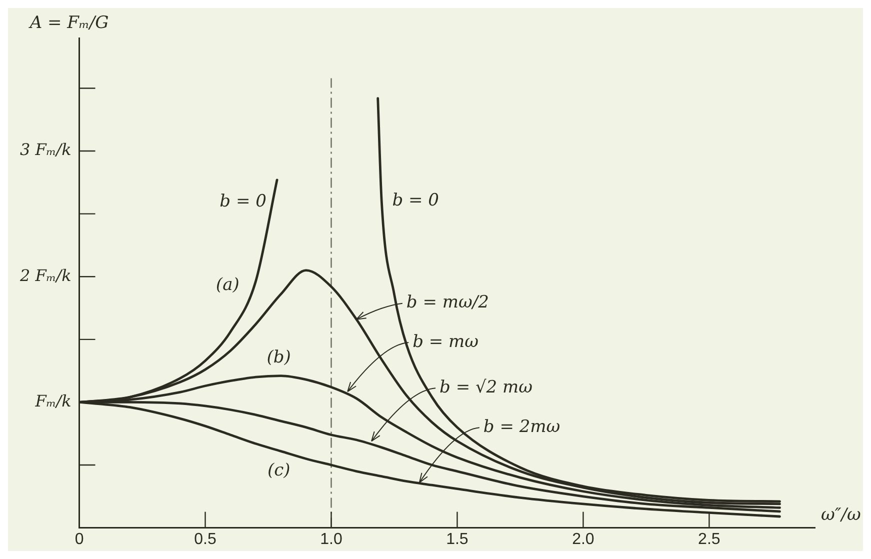 This screenshot has height=559, width=871. What do you see at coordinates (278, 357) in the screenshot?
I see `annotation: (b)` at bounding box center [278, 357].